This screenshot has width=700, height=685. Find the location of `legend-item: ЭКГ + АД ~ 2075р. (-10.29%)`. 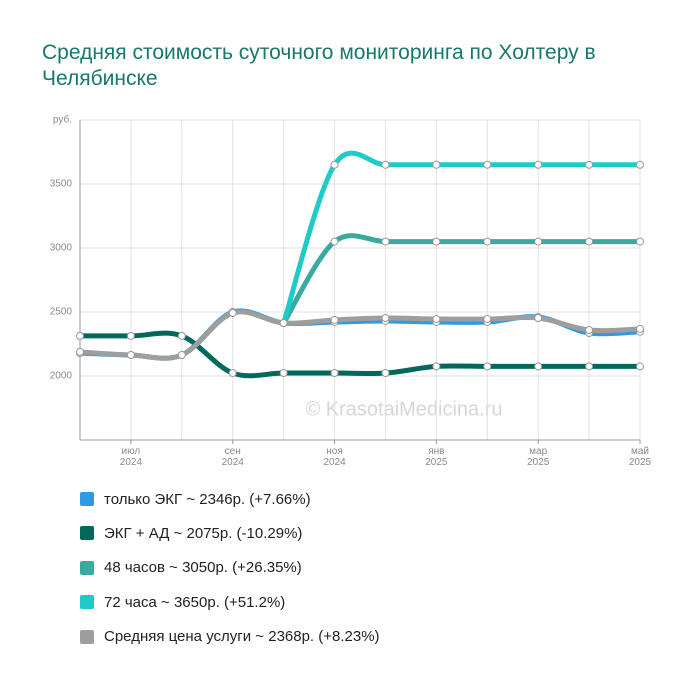

legend-item: ЭКГ + АД ~ 2075р. (-10.29%) is located at coordinates (191, 533).